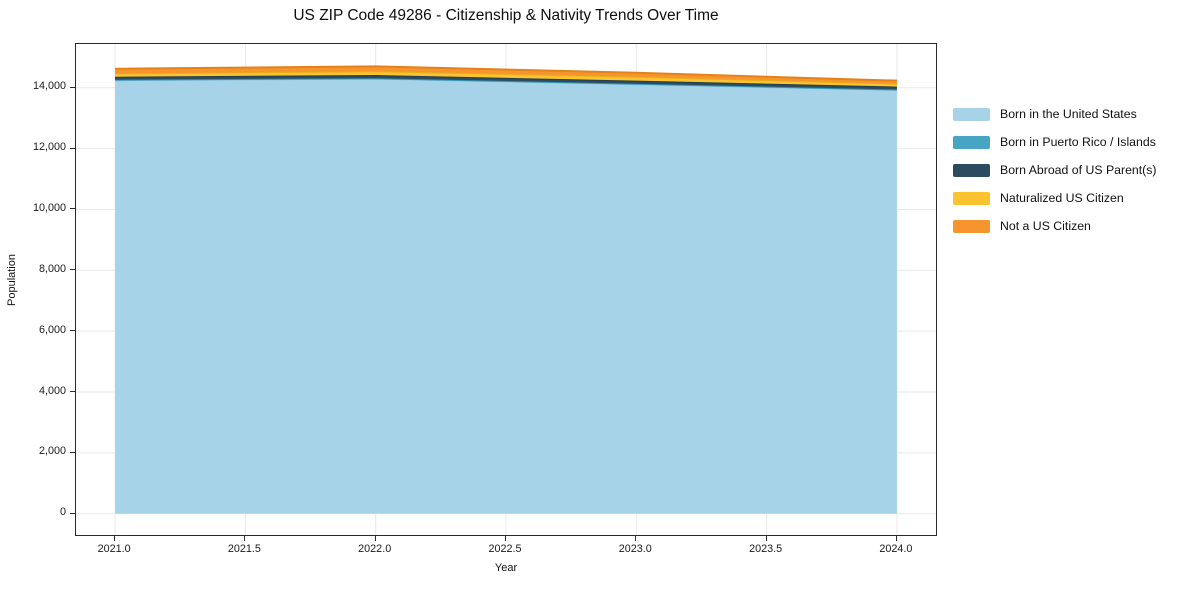 This screenshot has width=1189, height=590. I want to click on y-tick-label: 6,000, so click(52, 329).